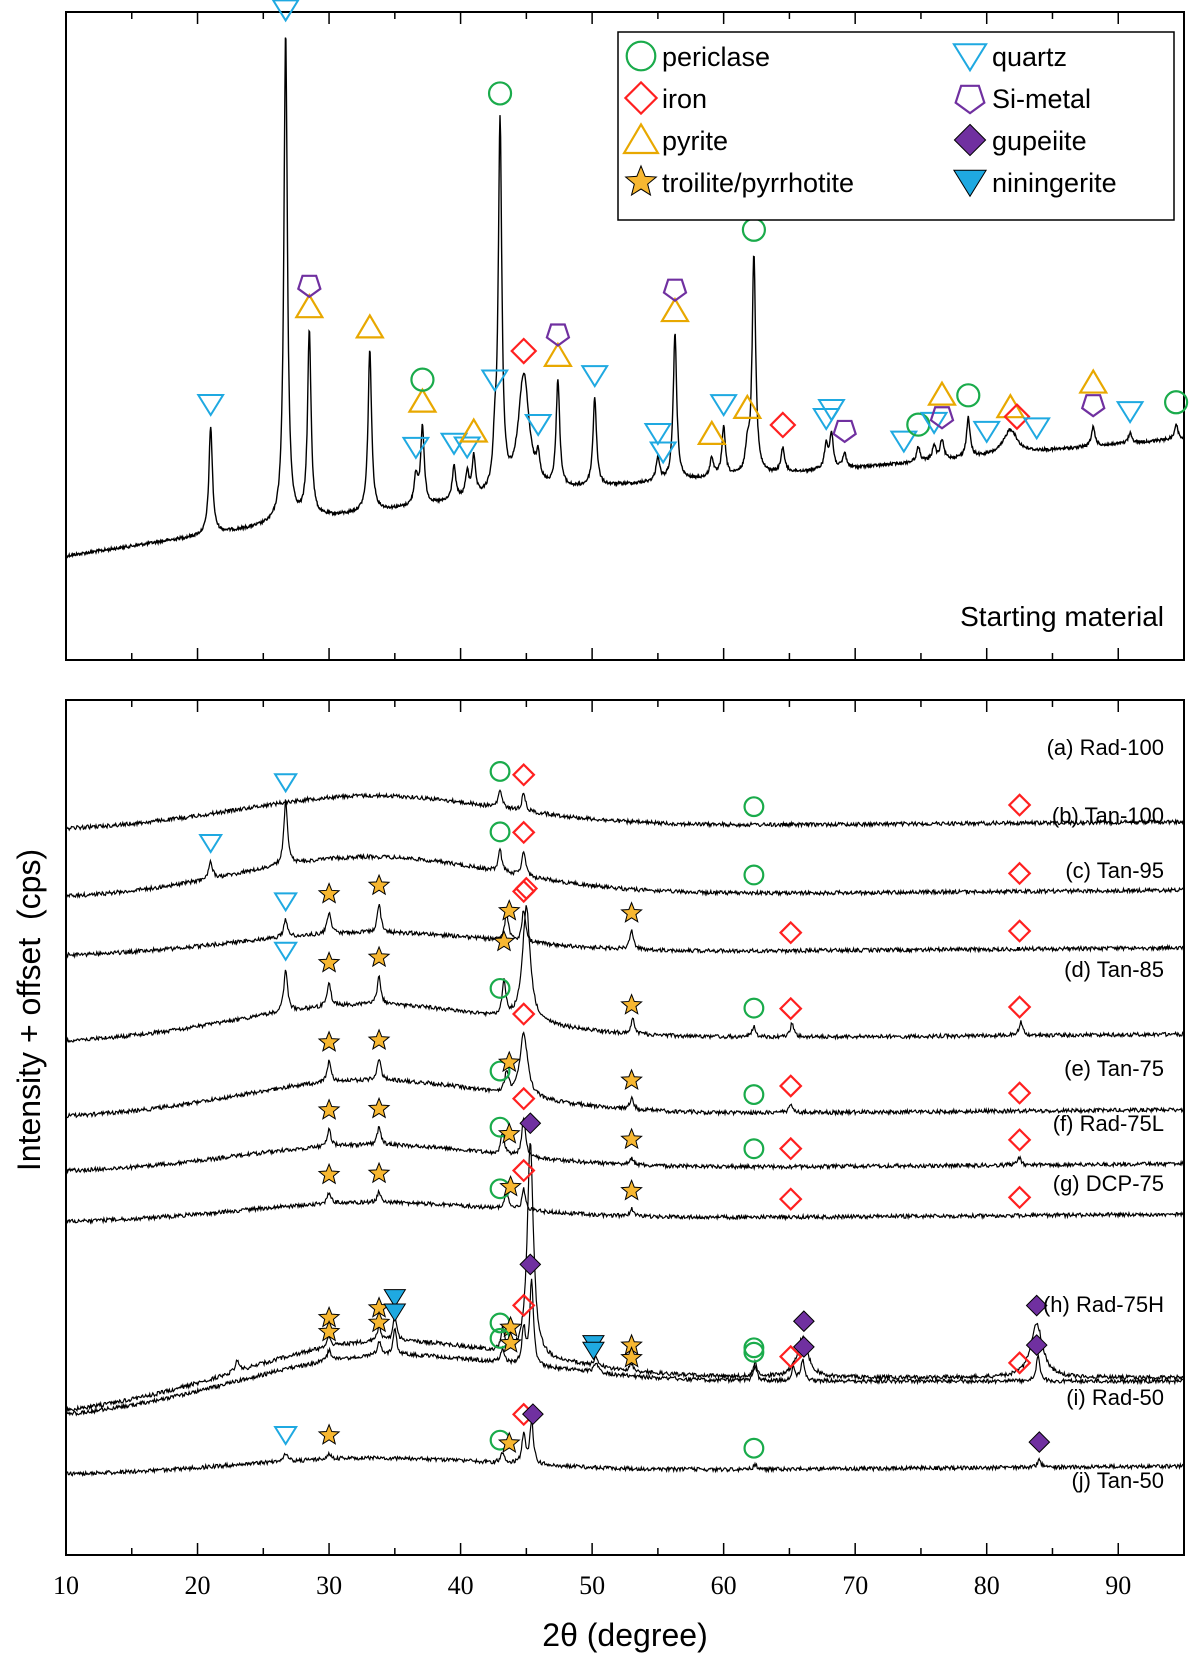  I want to click on legend-label-niningerite: niningerite, so click(1054, 183).